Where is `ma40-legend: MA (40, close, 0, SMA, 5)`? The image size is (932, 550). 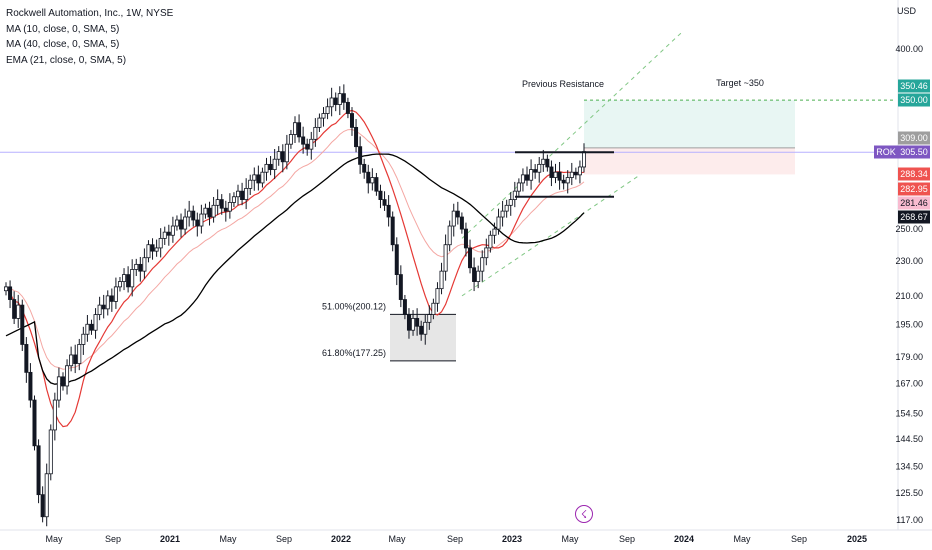 ma40-legend: MA (40, close, 0, SMA, 5) is located at coordinates (63, 44).